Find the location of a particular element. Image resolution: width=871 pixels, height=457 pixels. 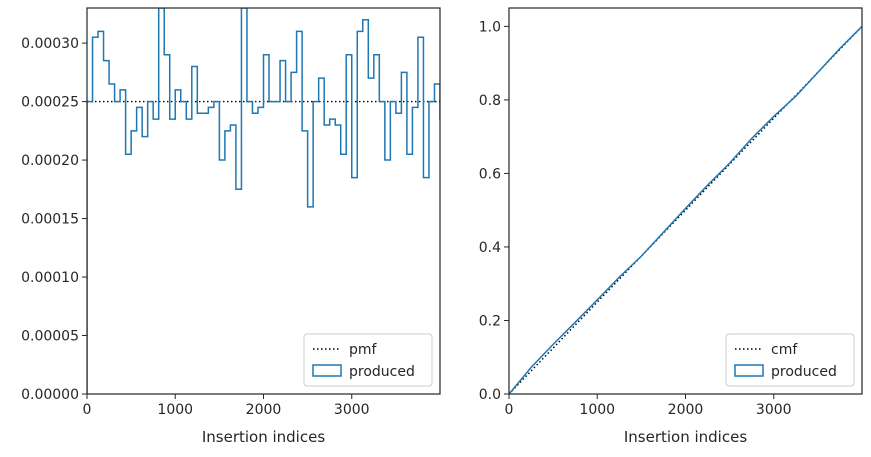

y-tick-label: 0.2 is located at coordinates (490, 321).